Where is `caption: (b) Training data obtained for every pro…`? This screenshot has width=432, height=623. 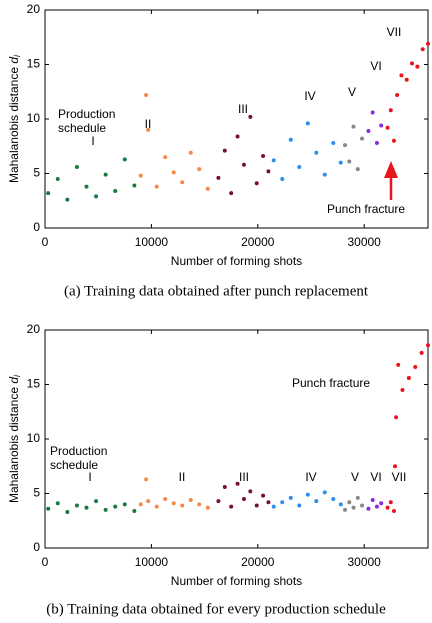
caption: (b) Training data obtained for every pro… is located at coordinates (216, 609).